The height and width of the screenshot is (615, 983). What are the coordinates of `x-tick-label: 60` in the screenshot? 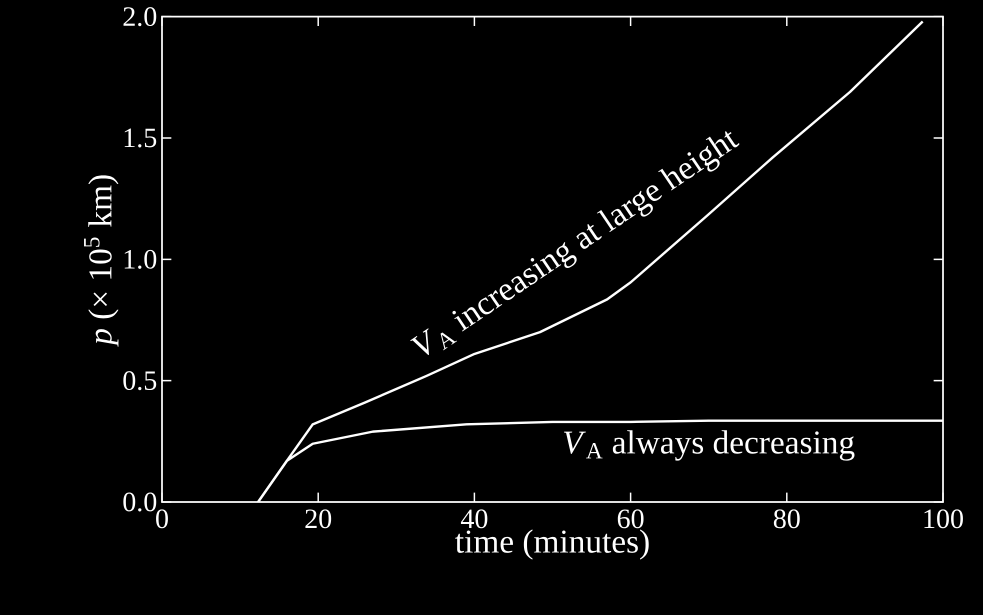 It's located at (631, 518).